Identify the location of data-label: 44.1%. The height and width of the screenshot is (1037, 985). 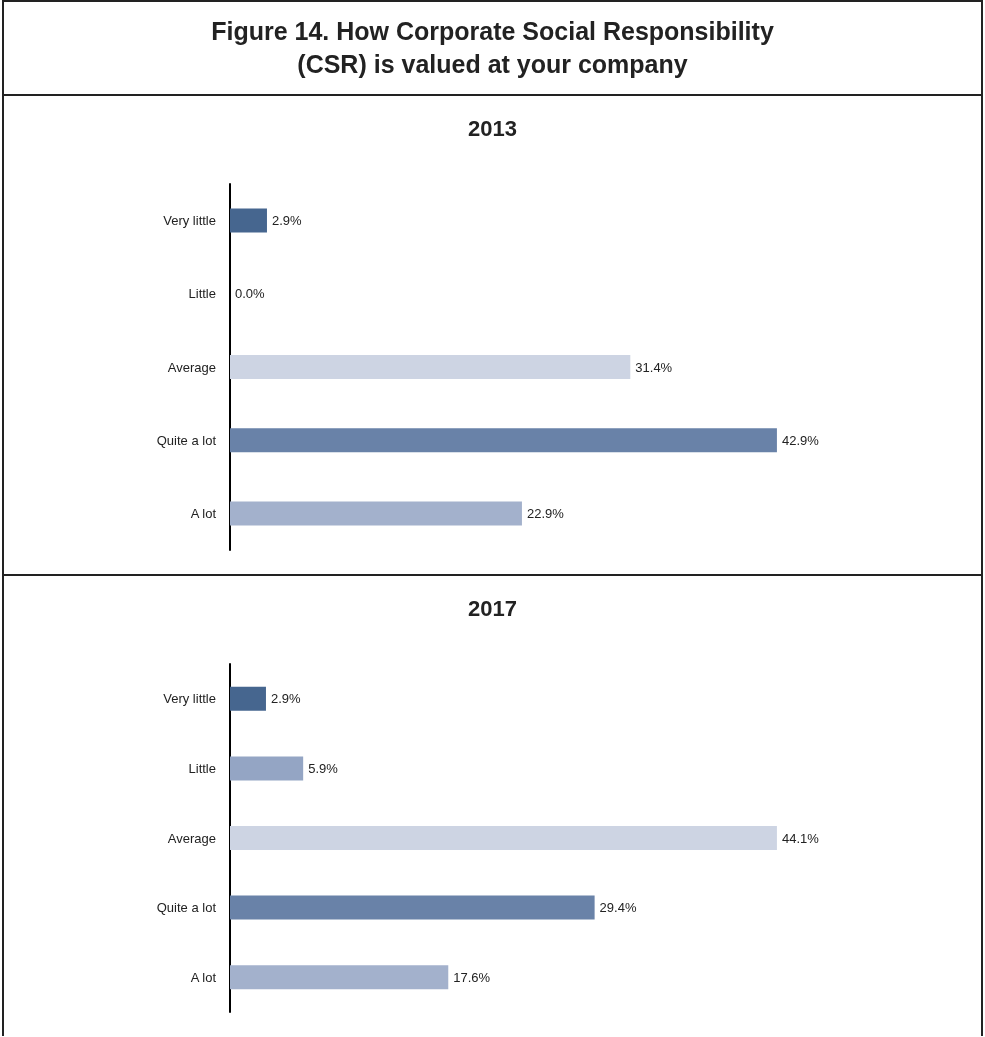
(800, 838).